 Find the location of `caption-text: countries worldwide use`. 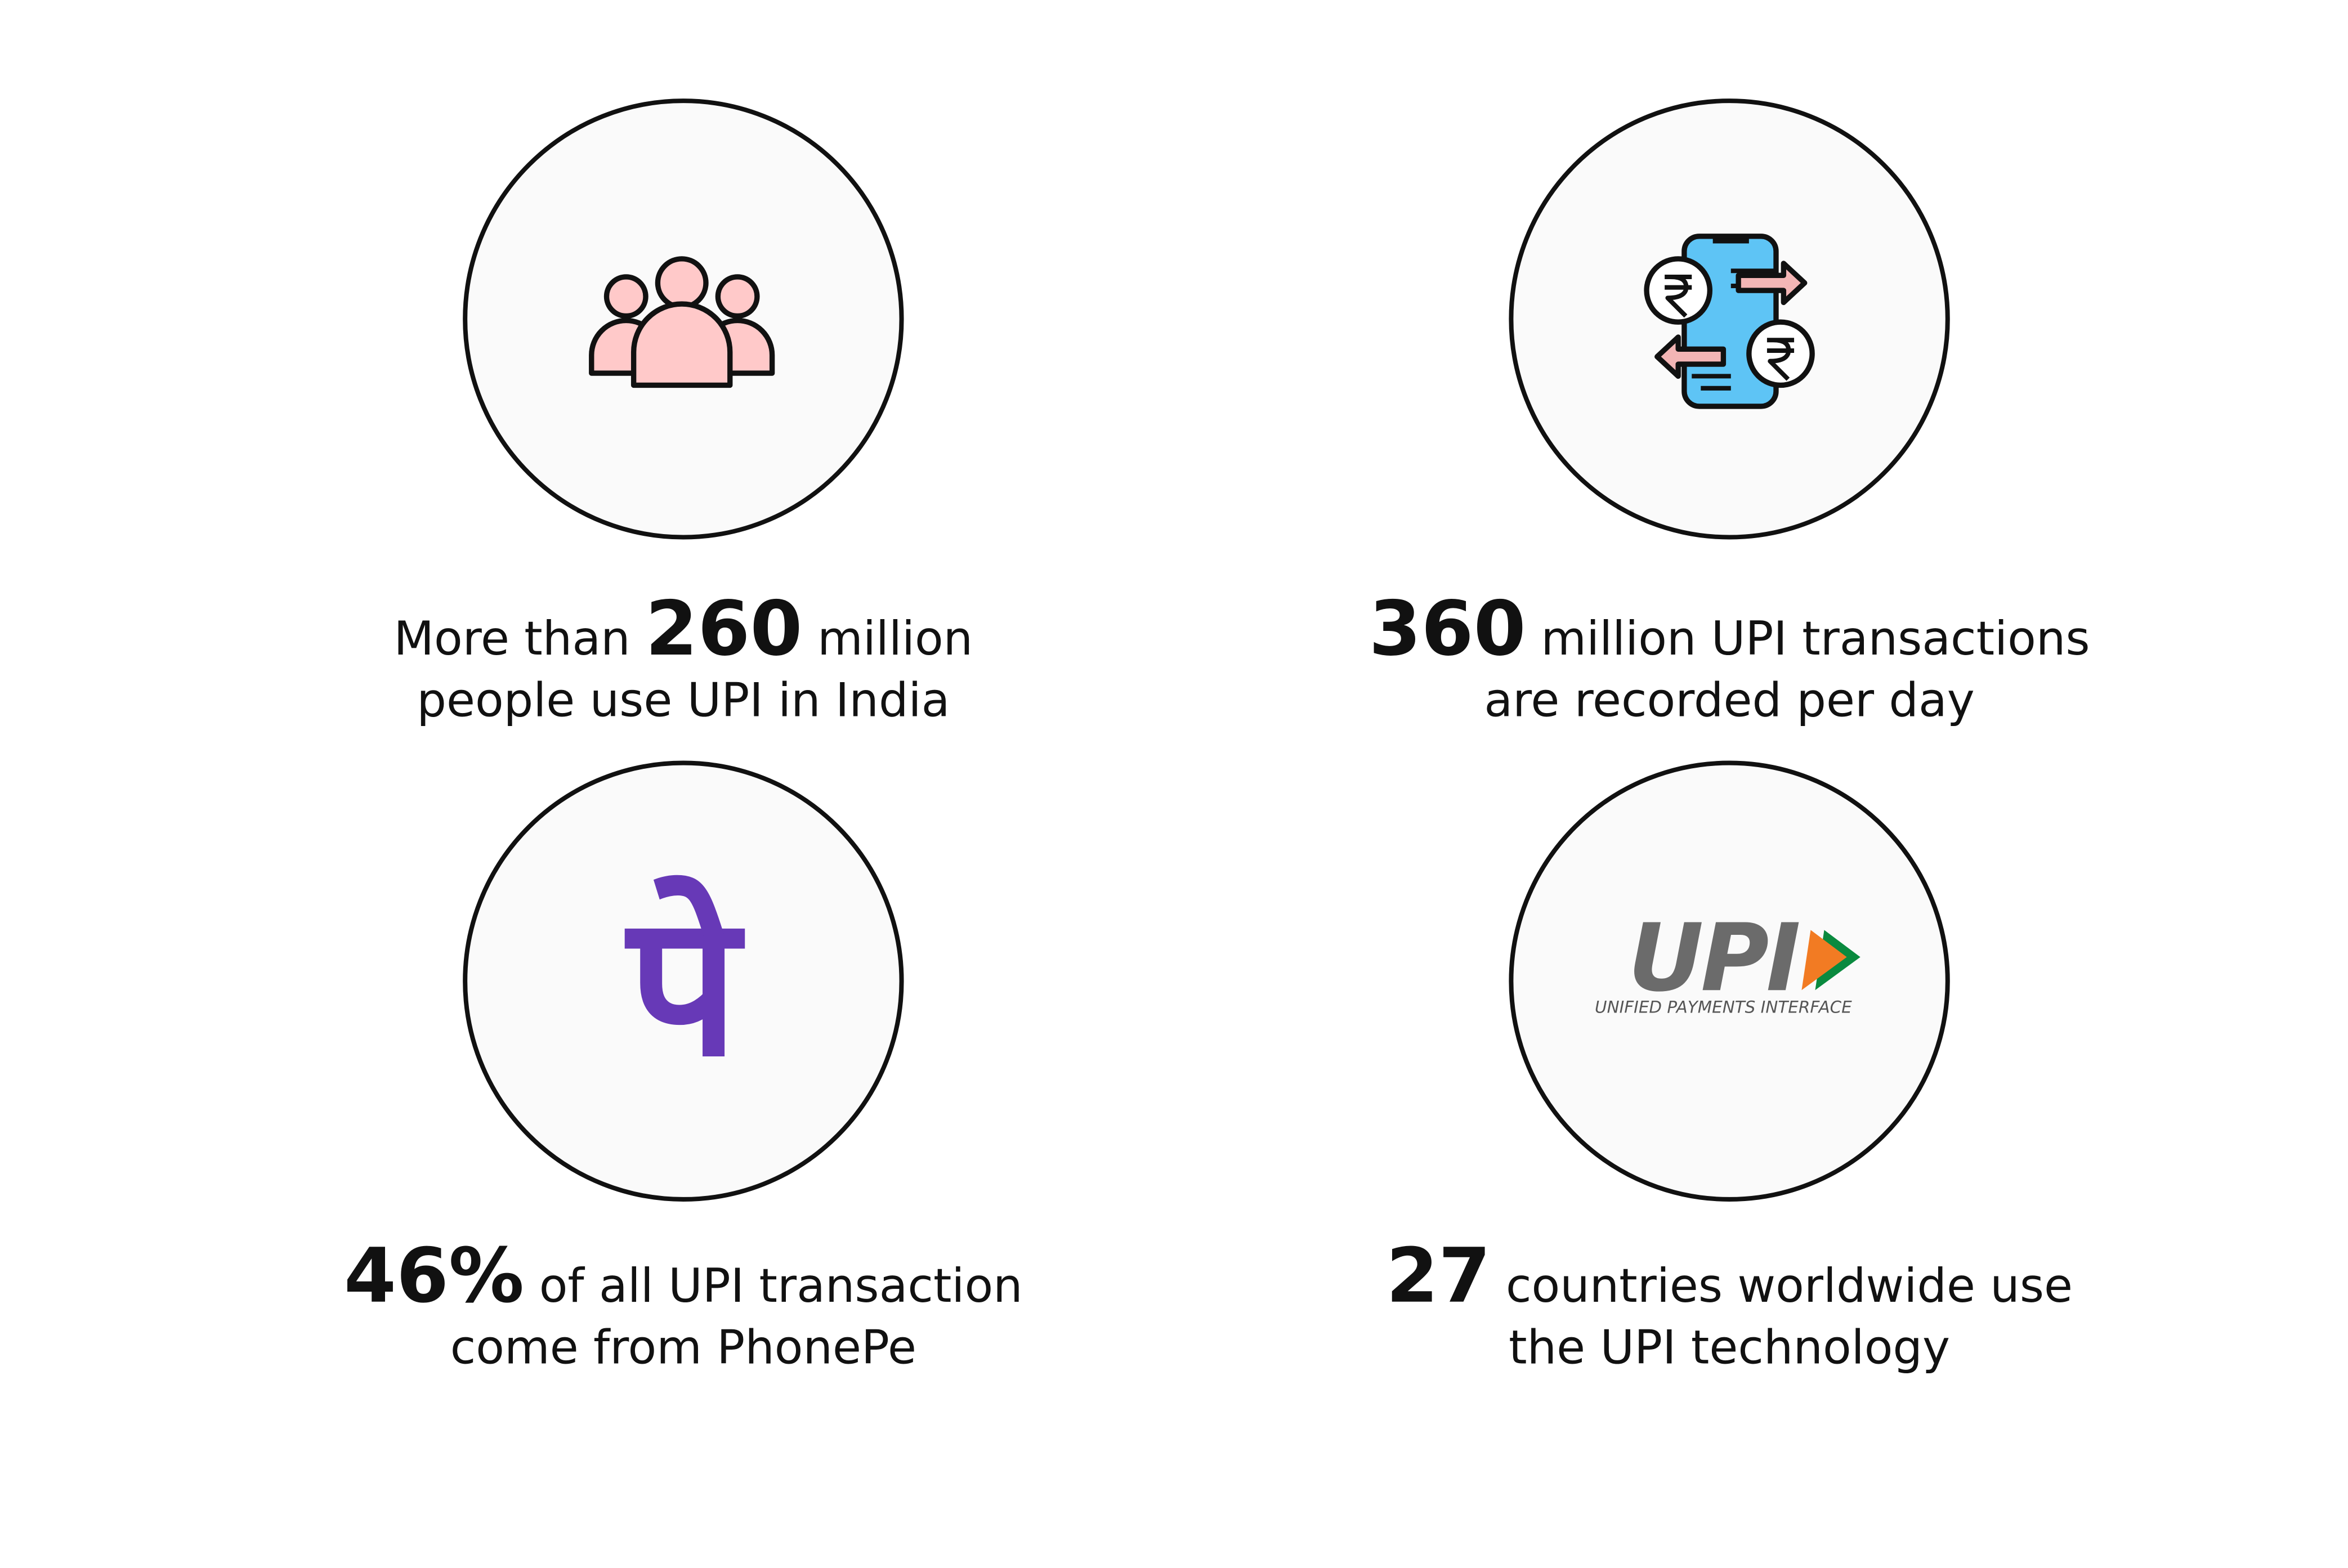

caption-text: countries worldwide use is located at coordinates (1790, 1285).